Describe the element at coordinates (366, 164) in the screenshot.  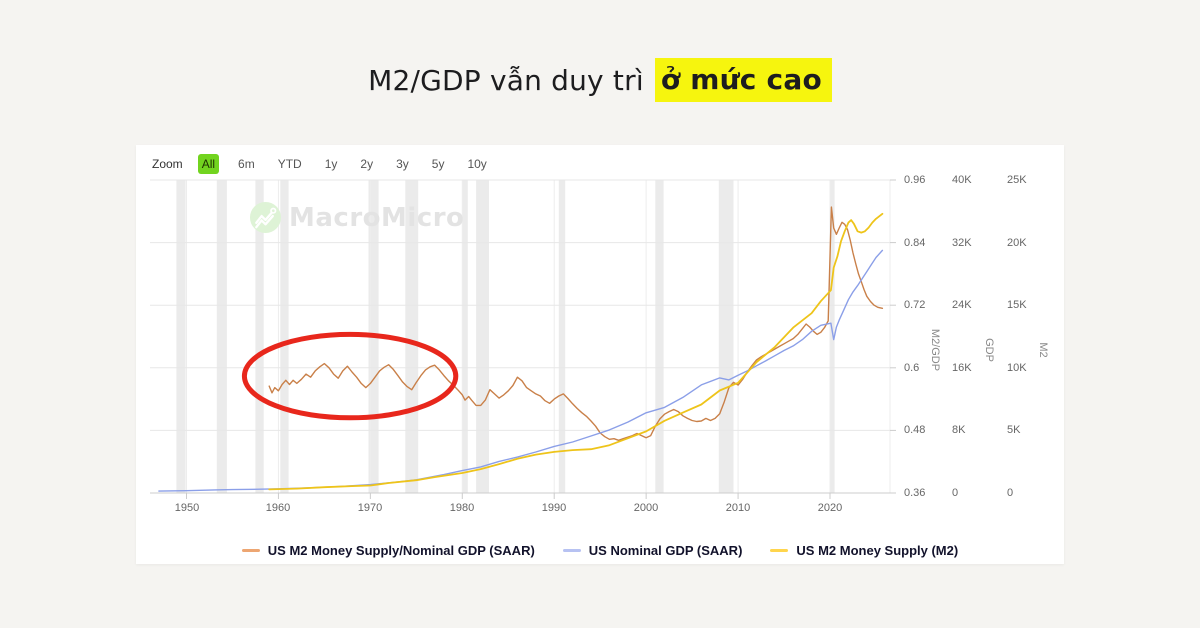
I see `zoom-button-2y: 2y` at that location.